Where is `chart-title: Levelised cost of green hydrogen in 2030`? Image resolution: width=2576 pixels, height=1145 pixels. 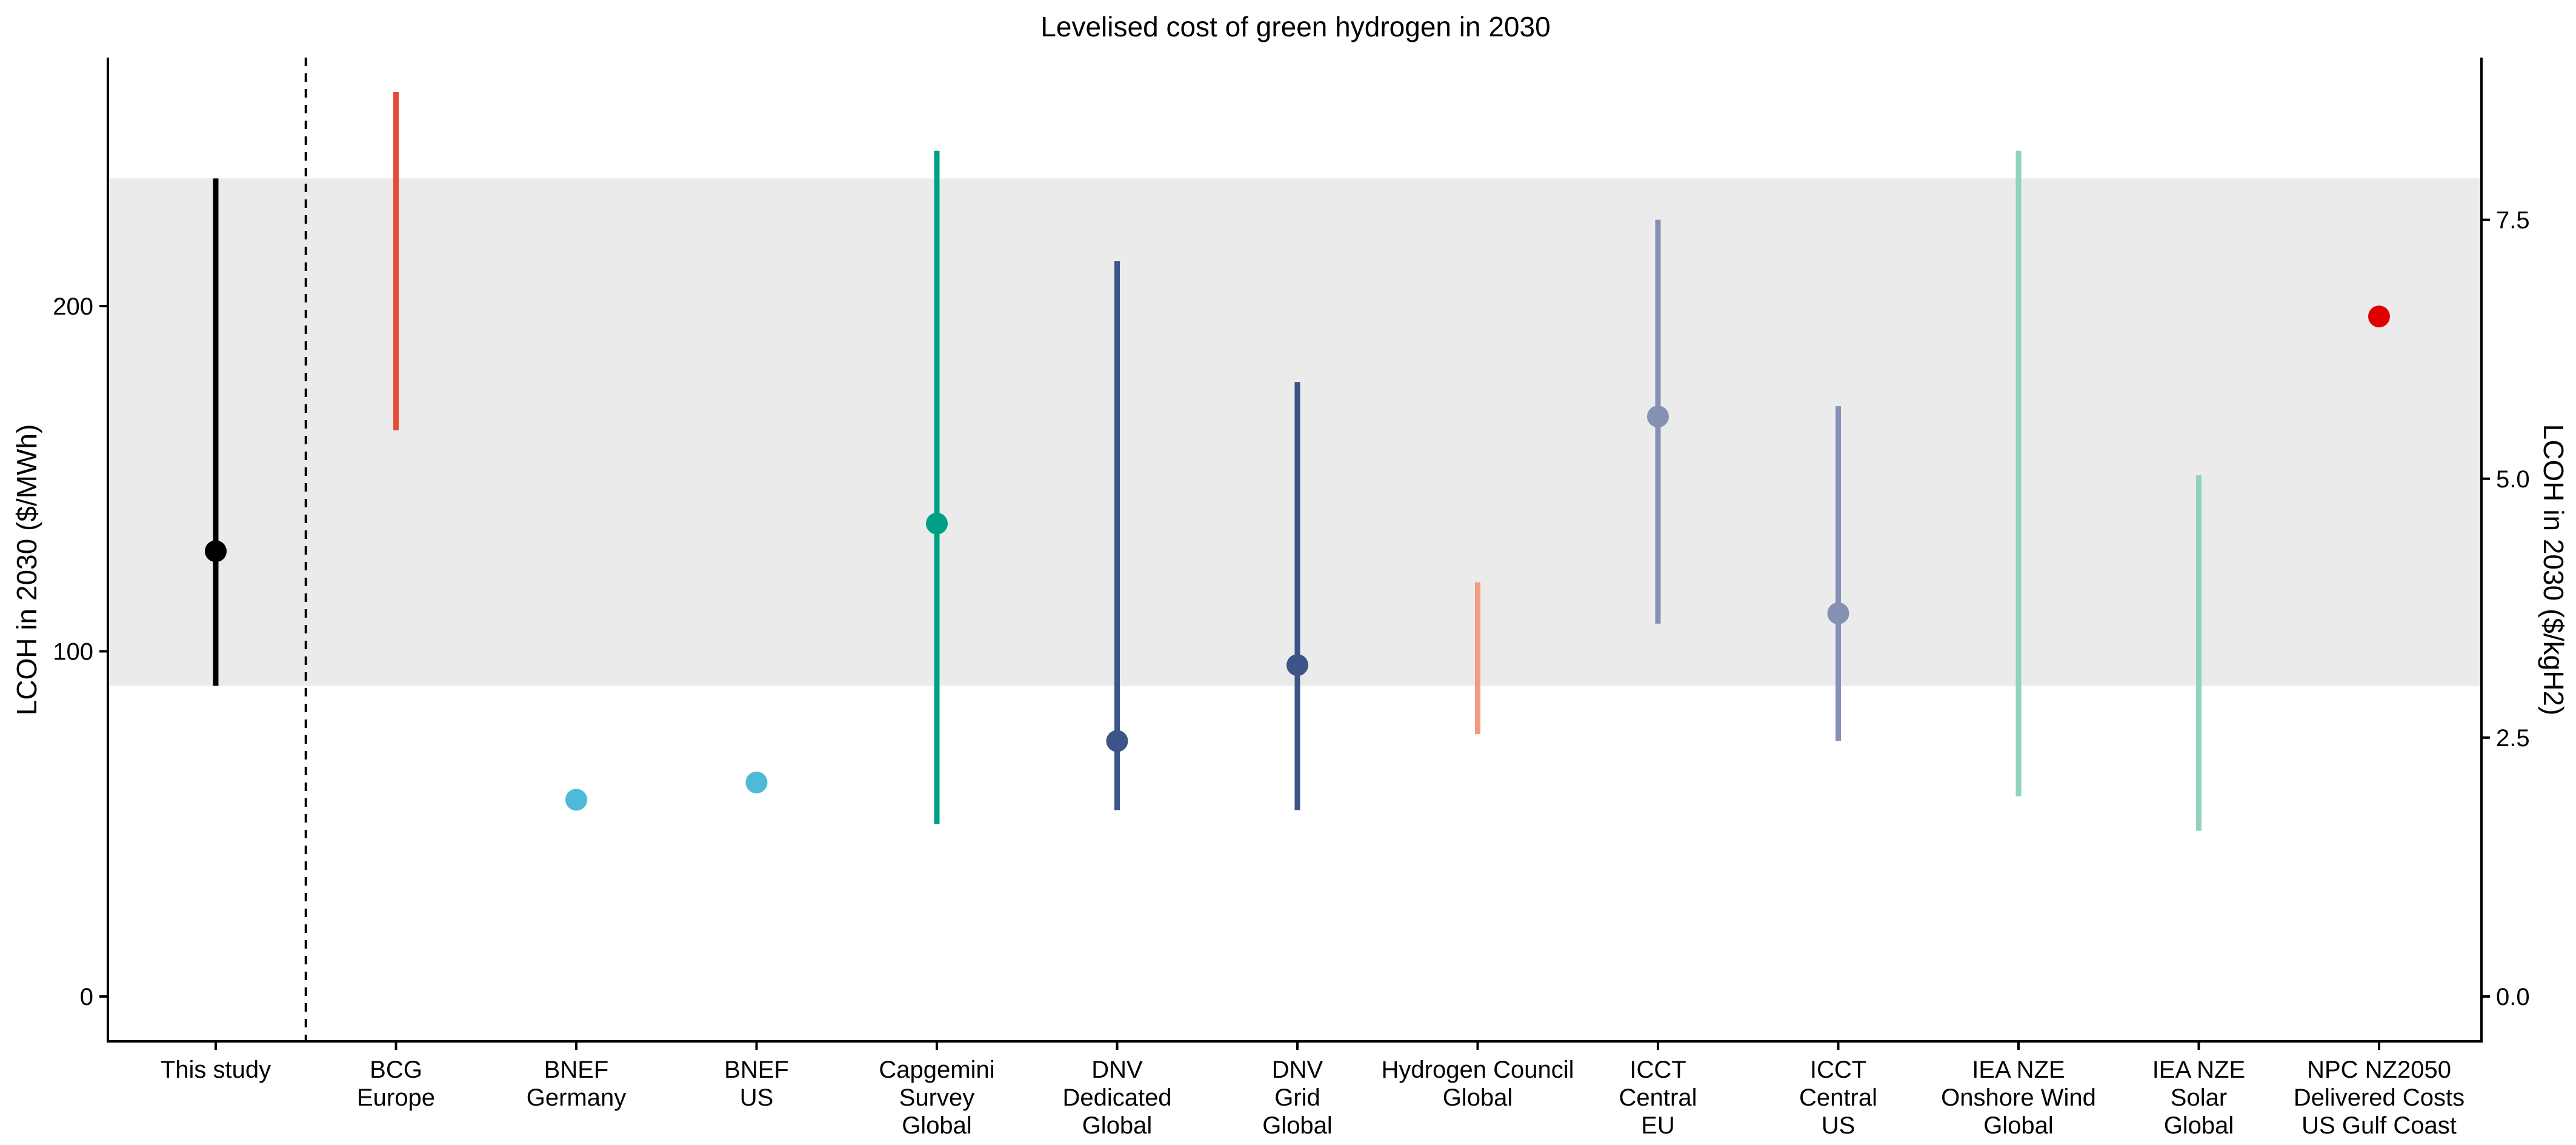 chart-title: Levelised cost of green hydrogen in 2030 is located at coordinates (1295, 27).